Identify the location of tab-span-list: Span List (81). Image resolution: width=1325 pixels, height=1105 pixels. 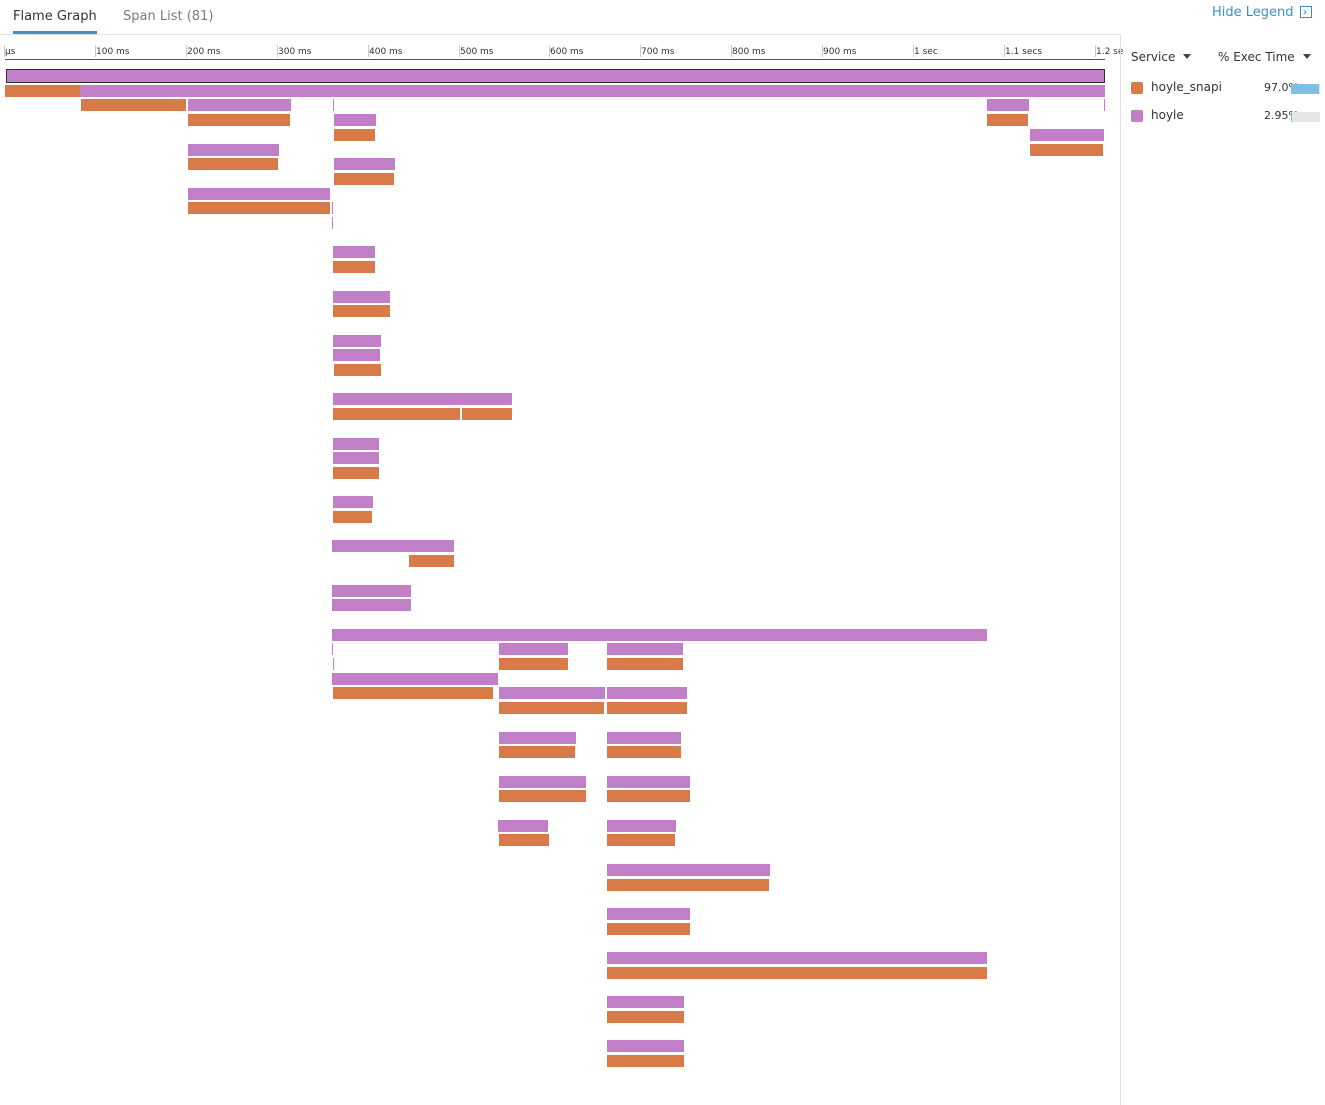
(168, 16).